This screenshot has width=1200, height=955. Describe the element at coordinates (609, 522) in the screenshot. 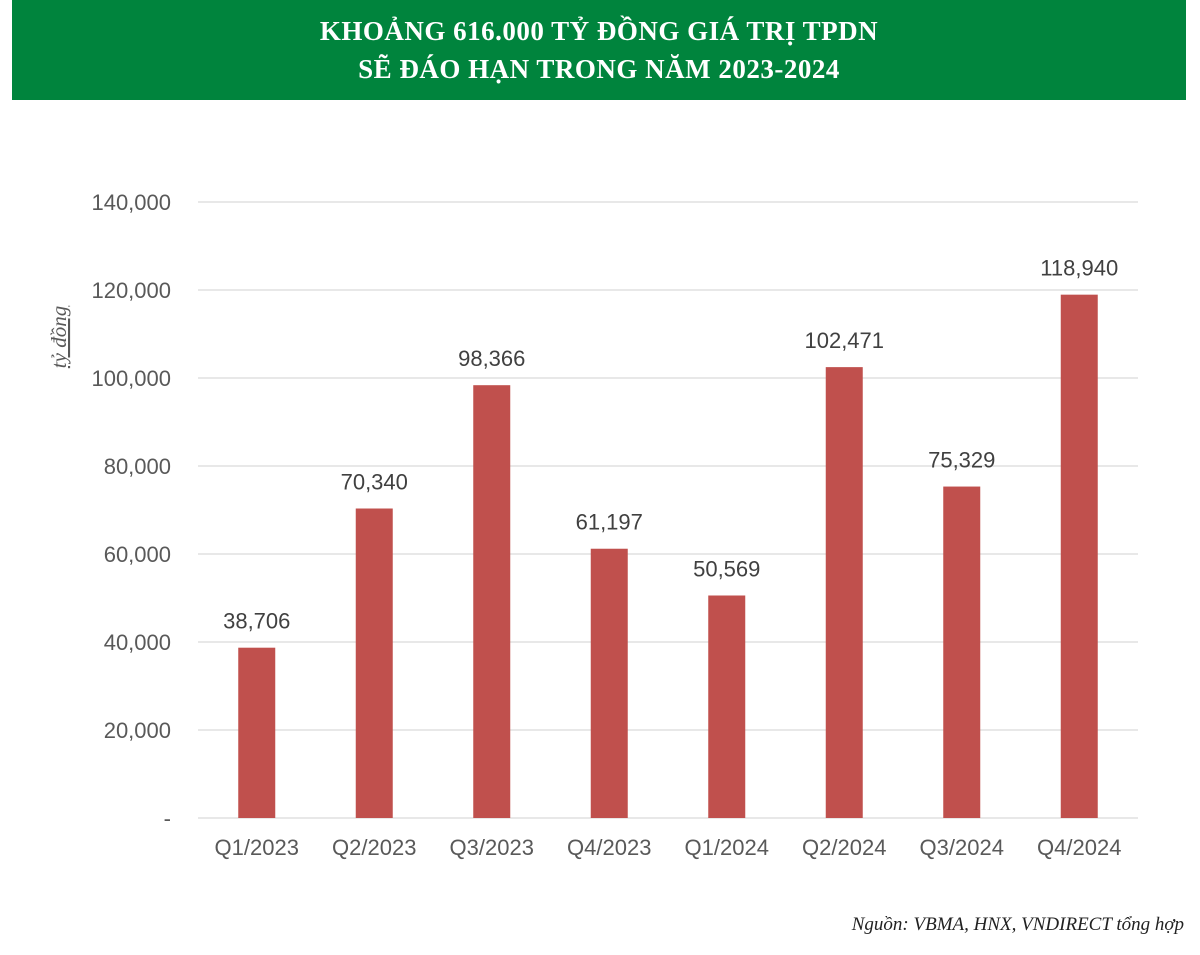

I see `data-label: 61,197` at that location.